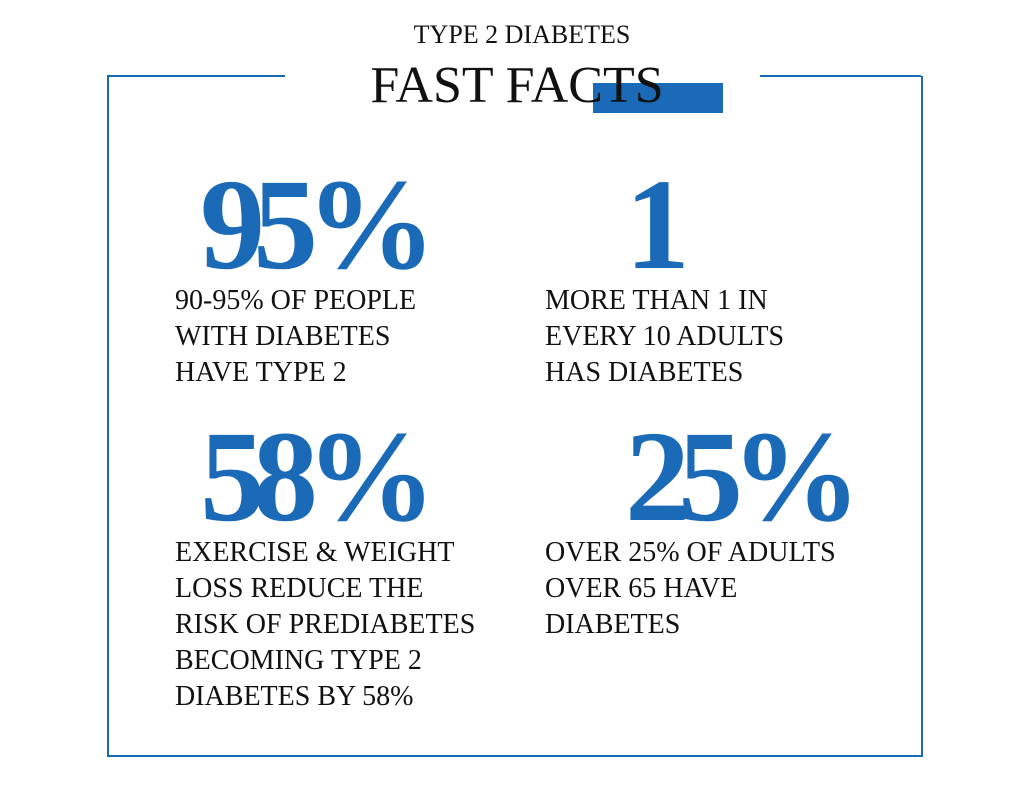  What do you see at coordinates (298, 660) in the screenshot?
I see `fact-text: BECOMING TYPE 2` at bounding box center [298, 660].